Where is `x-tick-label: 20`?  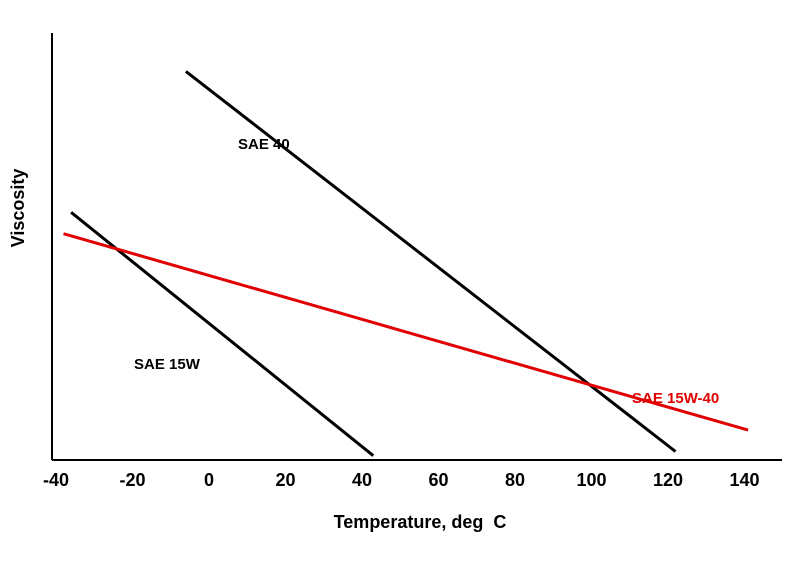 x-tick-label: 20 is located at coordinates (285, 480).